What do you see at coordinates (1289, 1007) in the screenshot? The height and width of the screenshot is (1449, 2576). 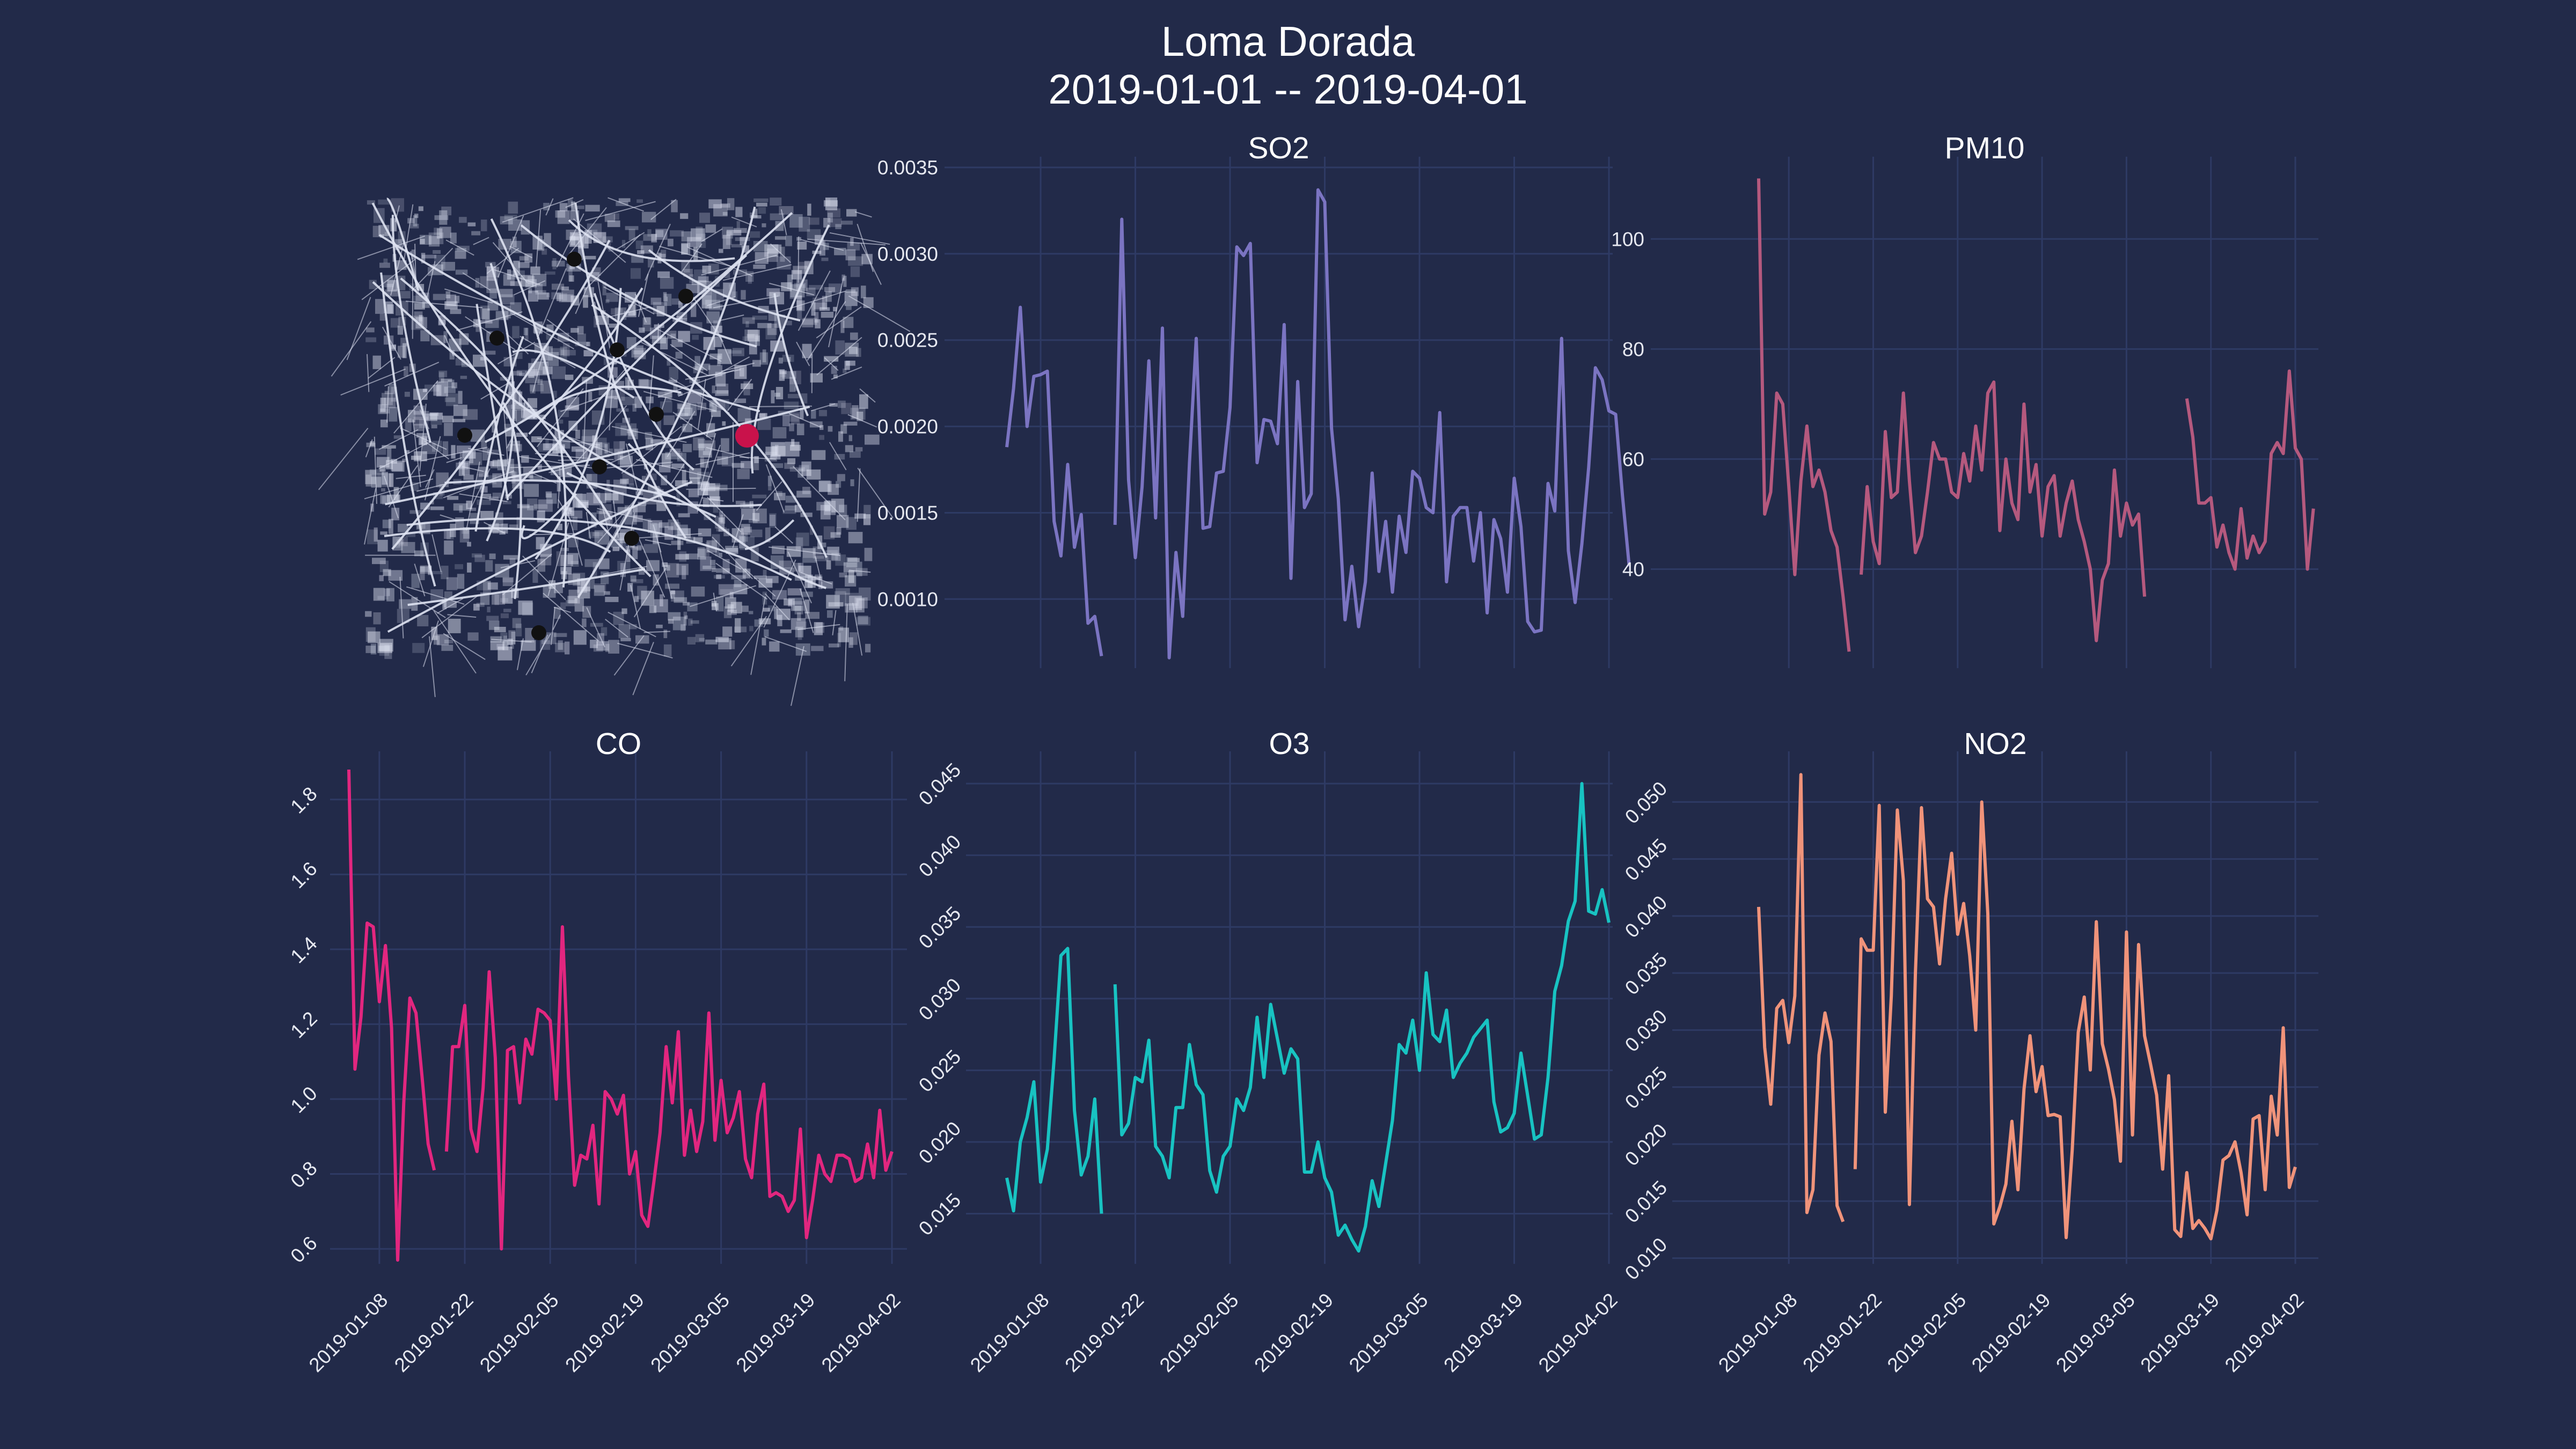 I see `grid` at bounding box center [1289, 1007].